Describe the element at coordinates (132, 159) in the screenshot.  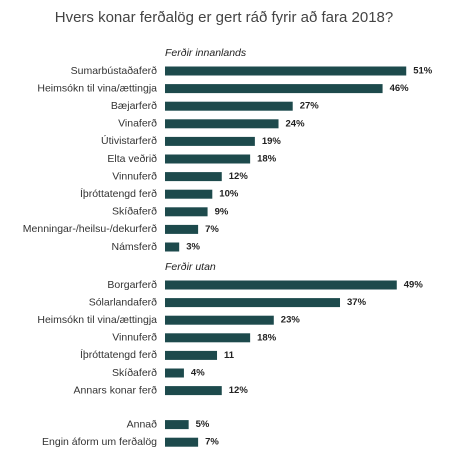
I see `category-label: Elta veðrið` at that location.